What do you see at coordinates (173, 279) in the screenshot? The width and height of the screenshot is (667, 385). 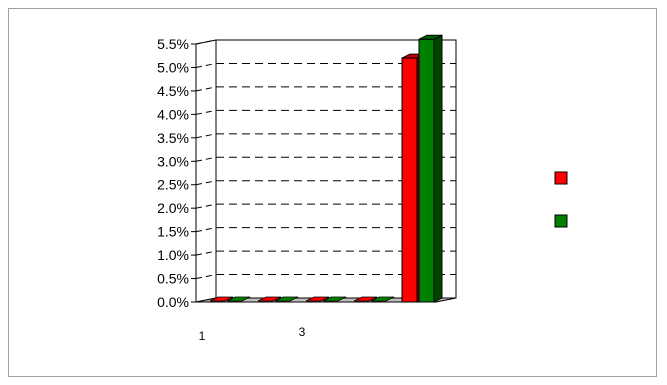 I see `y-tick-label: 0.5%` at bounding box center [173, 279].